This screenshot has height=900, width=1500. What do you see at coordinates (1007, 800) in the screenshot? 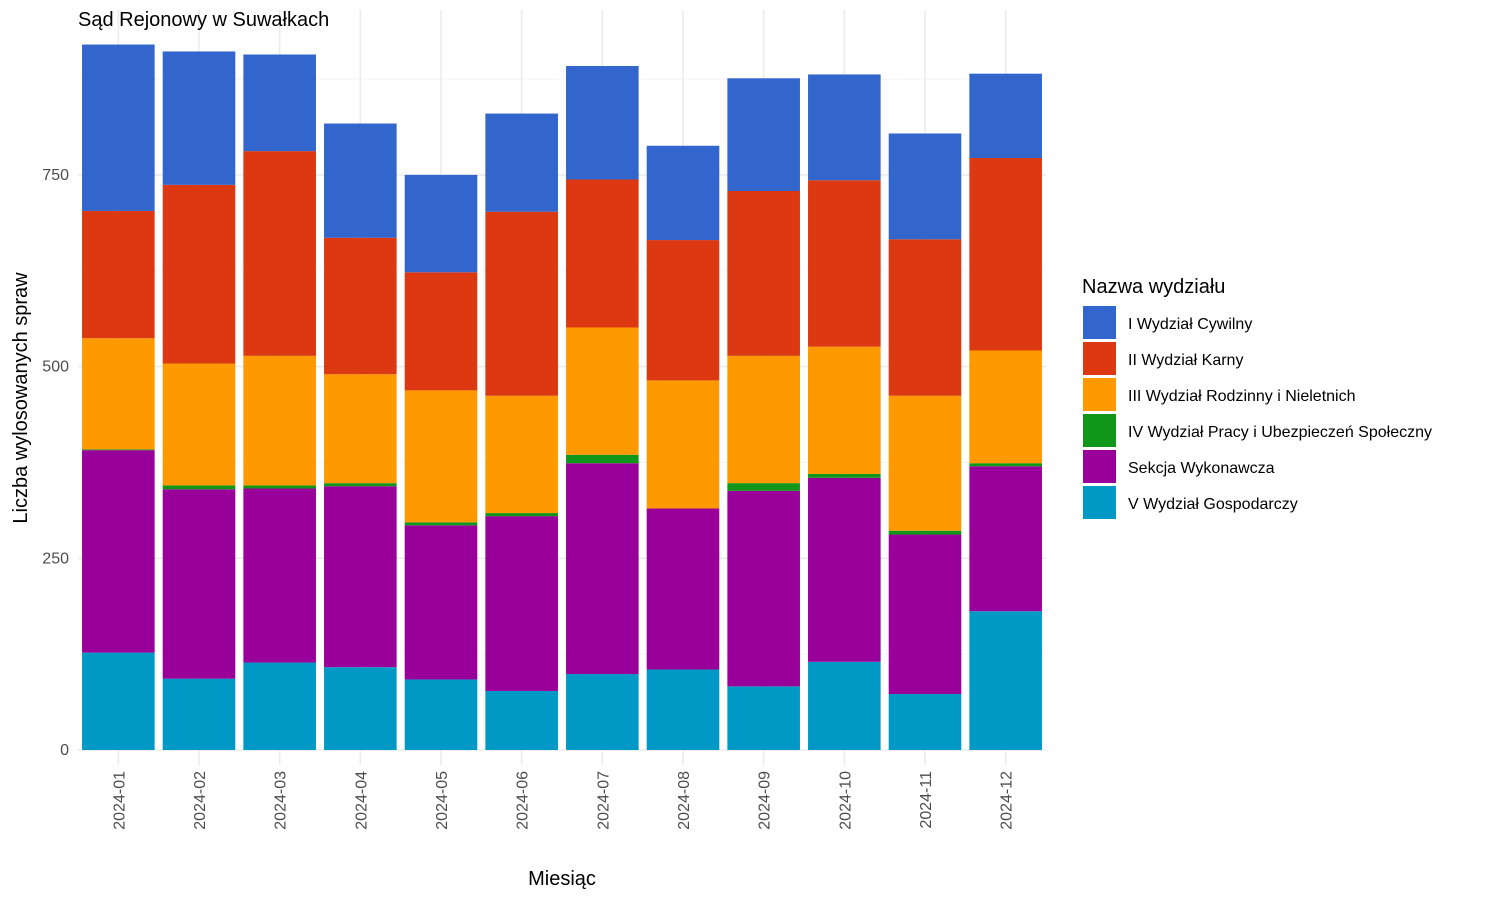
I see `x-tick-label: 2024-12` at bounding box center [1007, 800].